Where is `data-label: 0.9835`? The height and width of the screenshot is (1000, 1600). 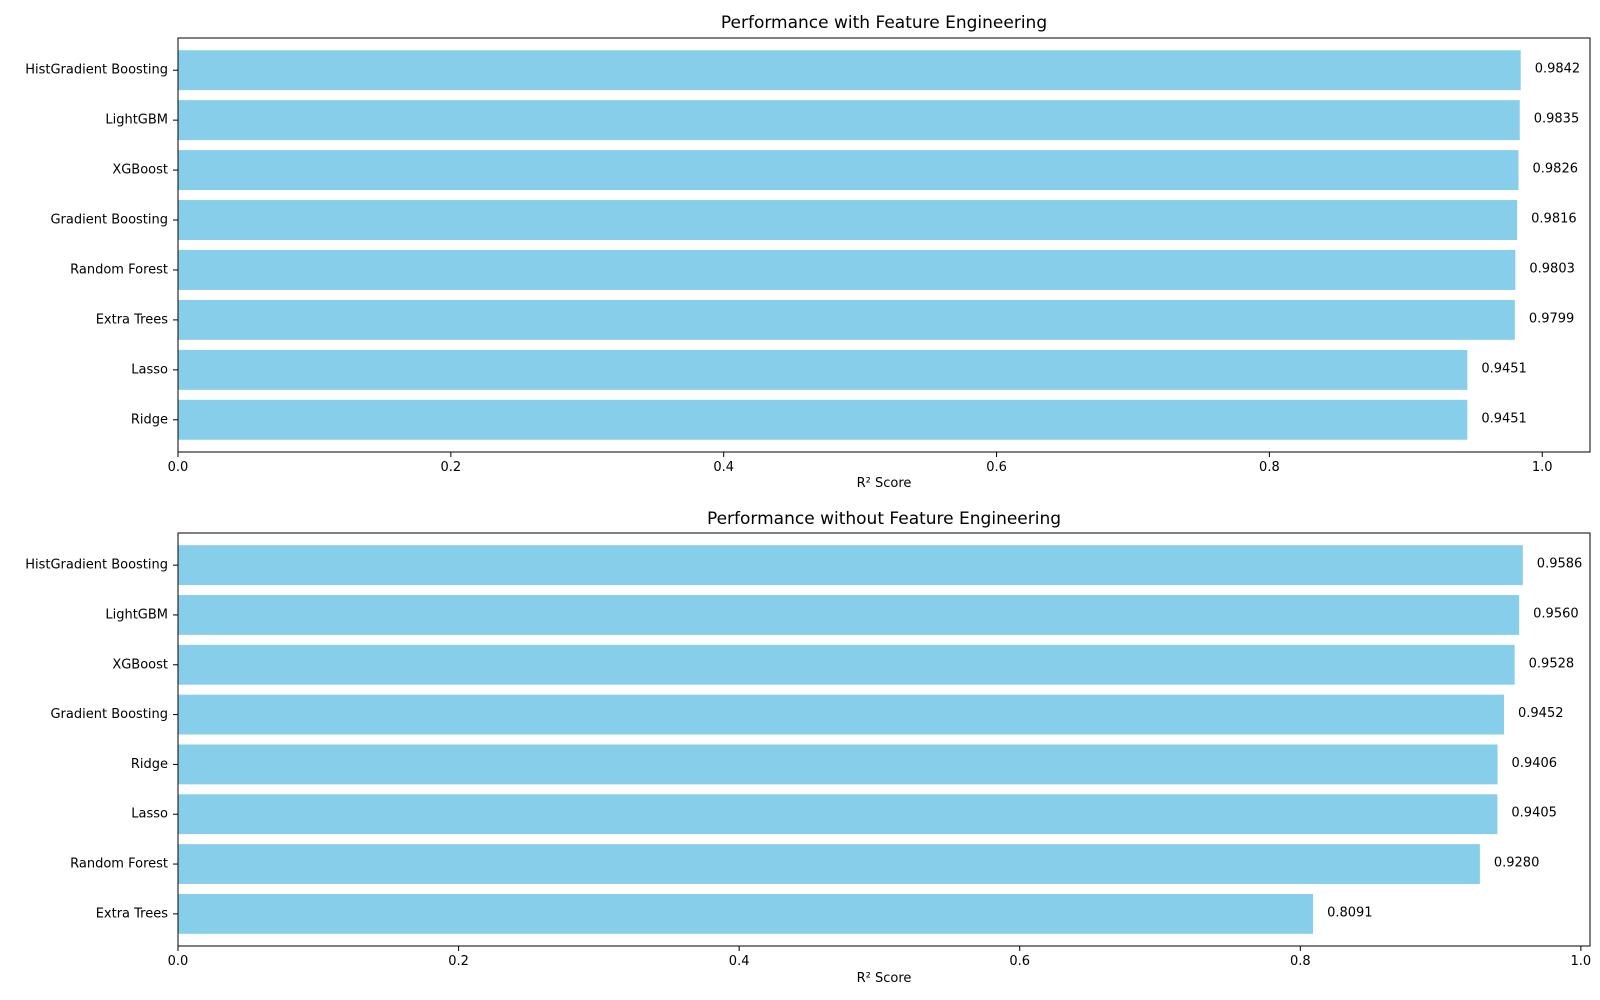
data-label: 0.9835 is located at coordinates (1557, 119).